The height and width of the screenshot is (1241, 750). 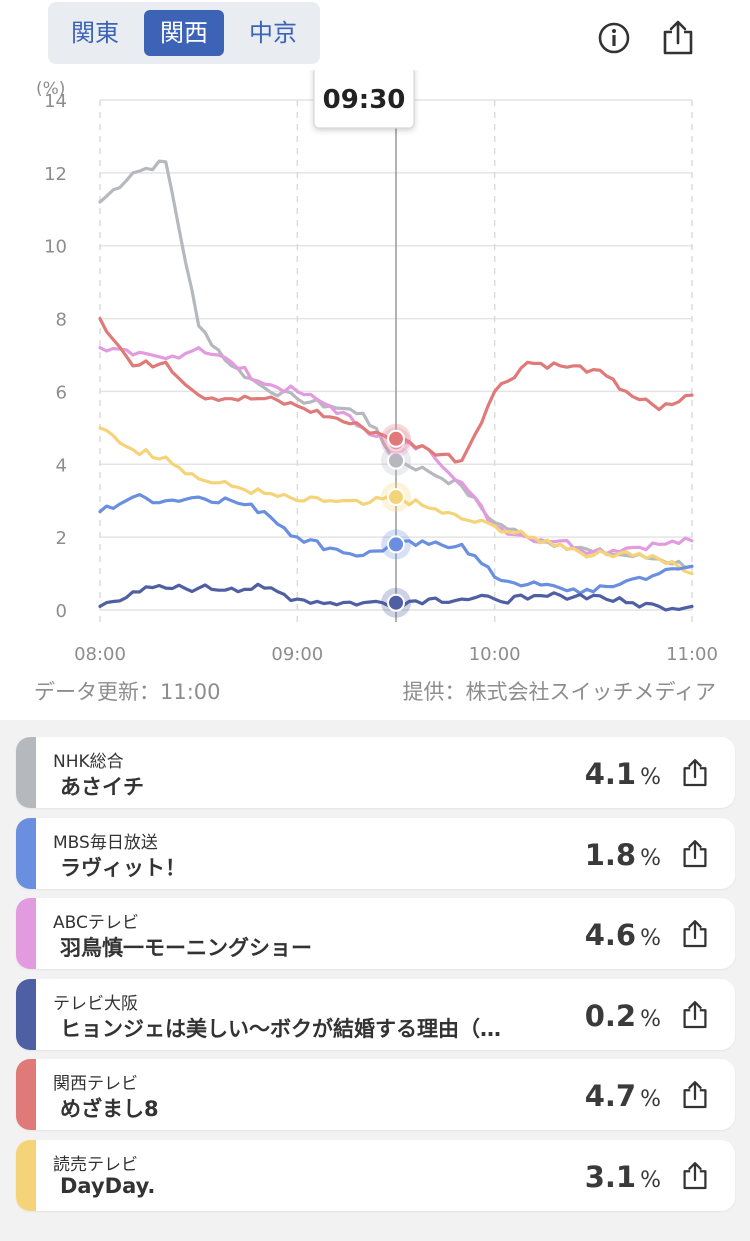 What do you see at coordinates (61, 538) in the screenshot?
I see `y-tick-label: 2` at bounding box center [61, 538].